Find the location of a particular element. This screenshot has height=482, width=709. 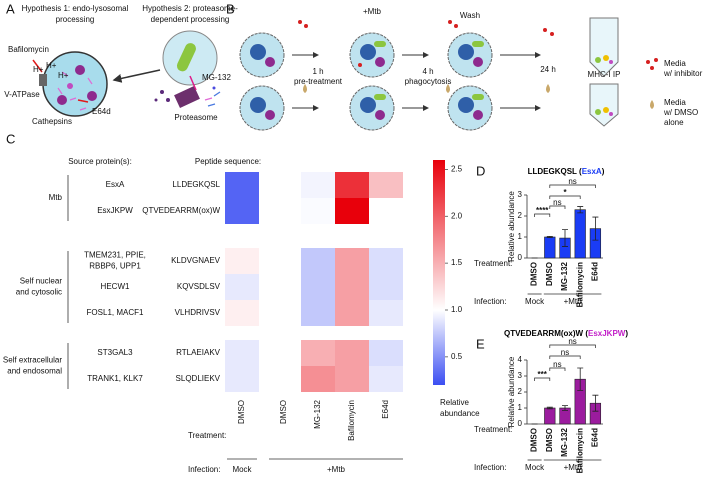

inhibitor-mark is located at coordinates (193, 83).